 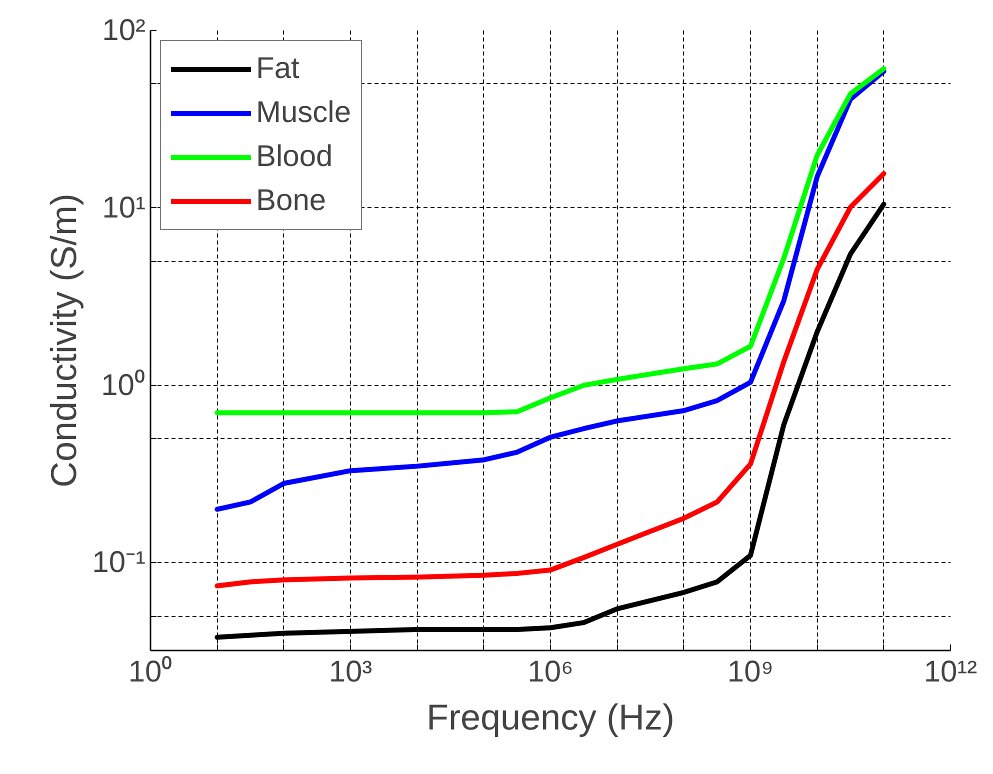 What do you see at coordinates (750, 672) in the screenshot?
I see `x-tick-label: 10⁹` at bounding box center [750, 672].